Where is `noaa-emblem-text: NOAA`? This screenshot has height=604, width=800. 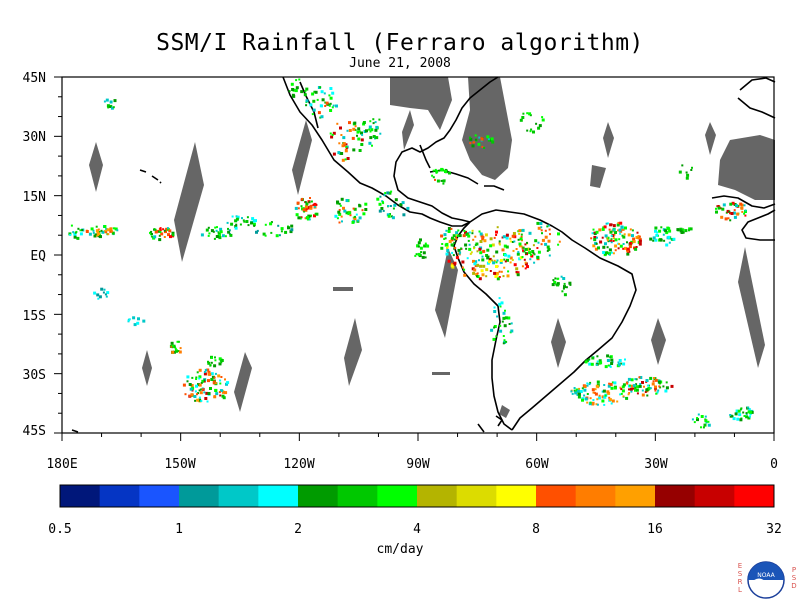
noaa-emblem-text: NOAA is located at coordinates (766, 575).